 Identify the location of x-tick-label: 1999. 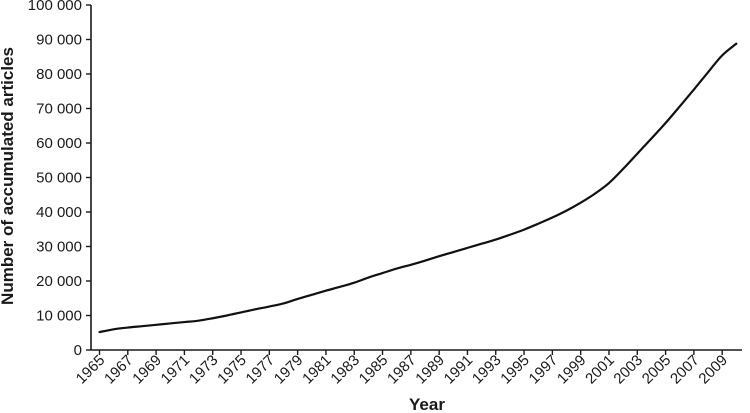
(572, 370).